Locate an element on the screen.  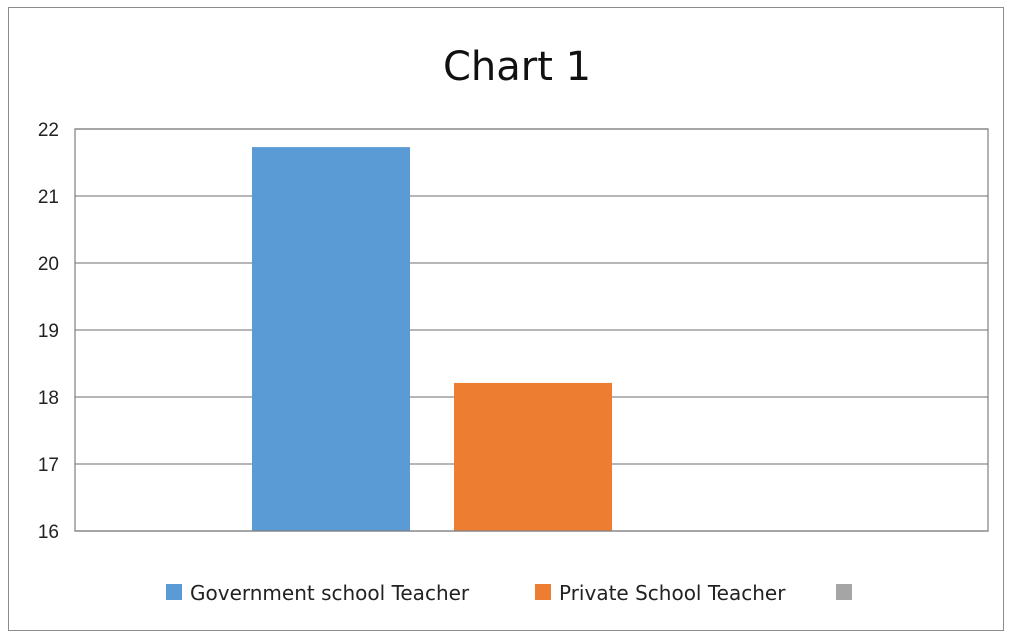
y-tick-label: 18 is located at coordinates (48, 398).